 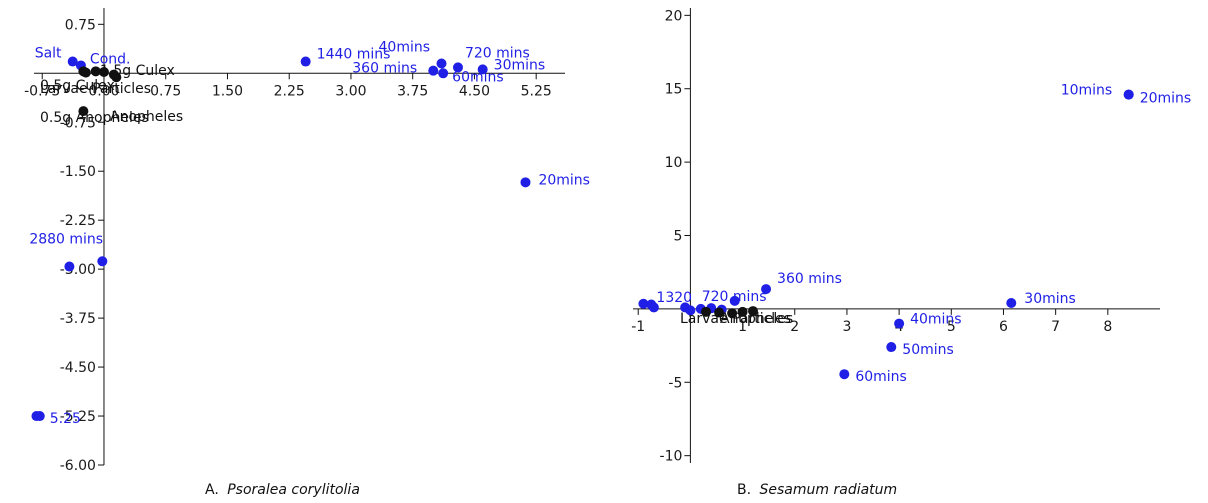 I want to click on x-tick-label: 3.75, so click(x=412, y=91).